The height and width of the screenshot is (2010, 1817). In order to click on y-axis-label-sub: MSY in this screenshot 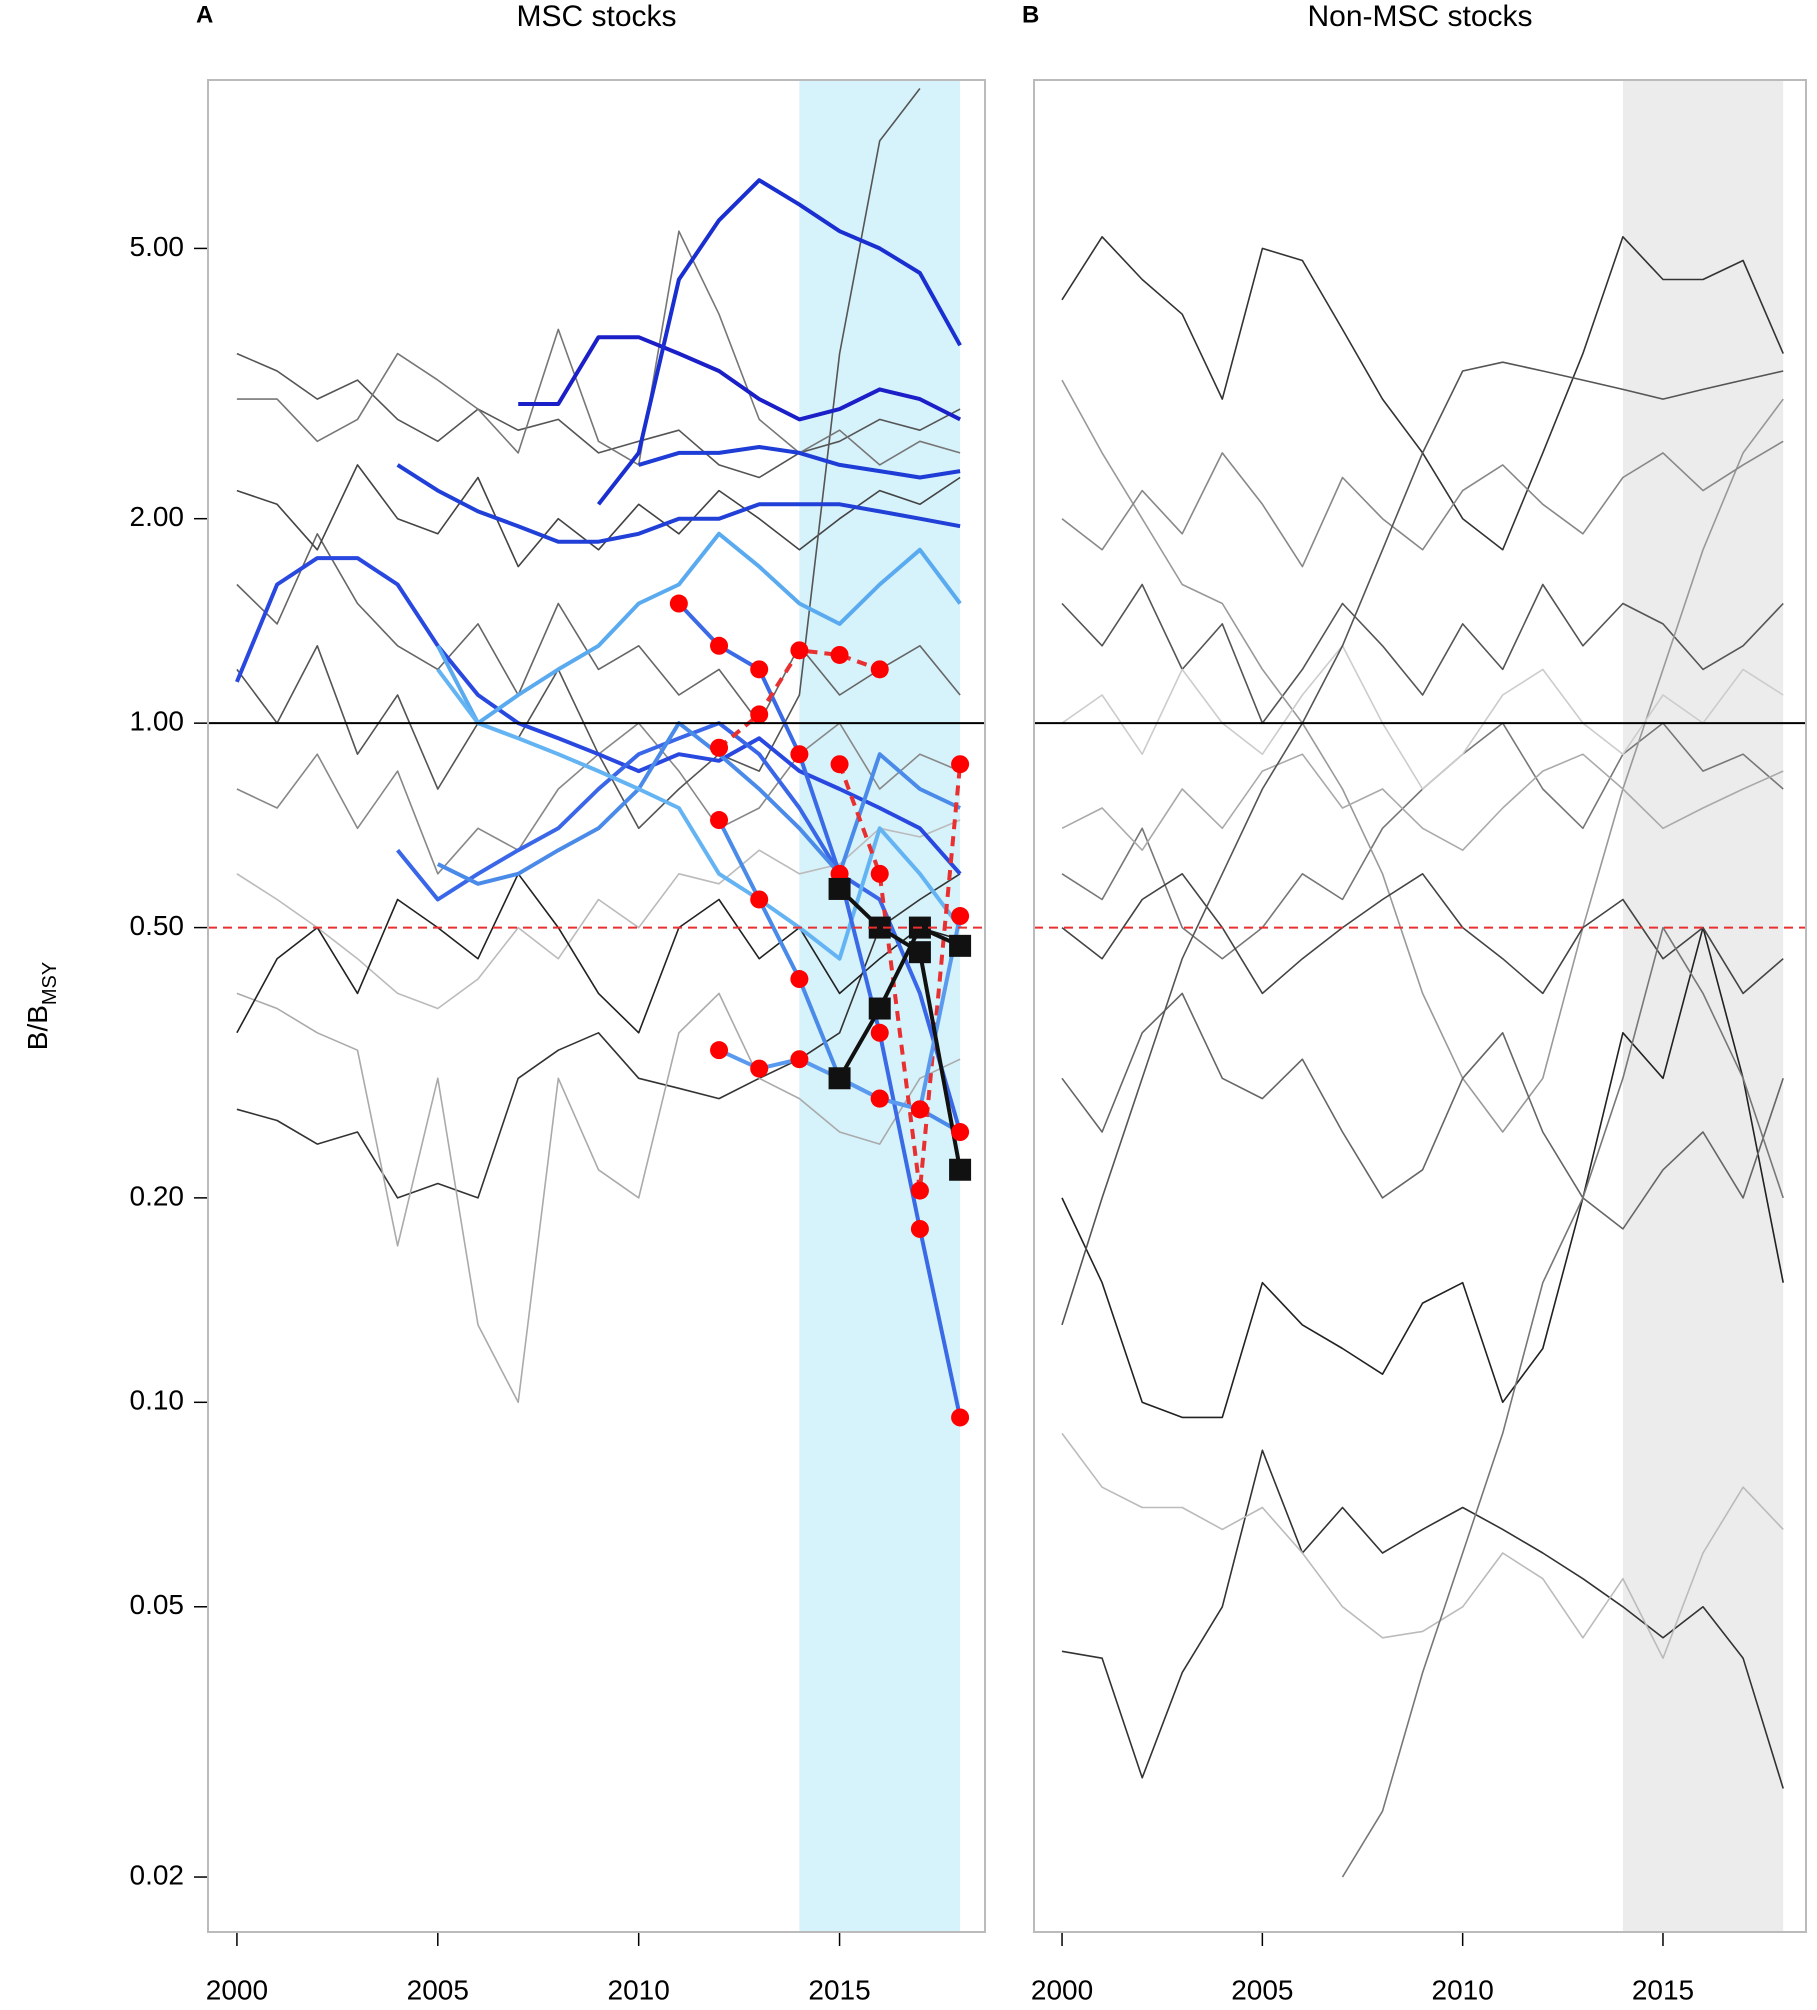, I will do `click(50, 983)`.